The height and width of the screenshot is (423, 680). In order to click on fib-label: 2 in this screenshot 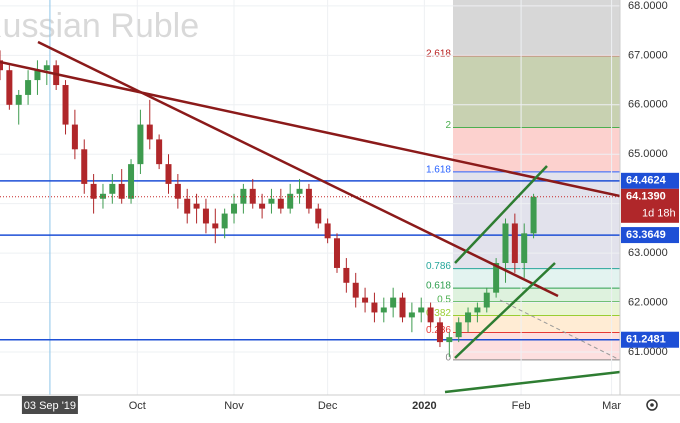, I will do `click(448, 125)`.